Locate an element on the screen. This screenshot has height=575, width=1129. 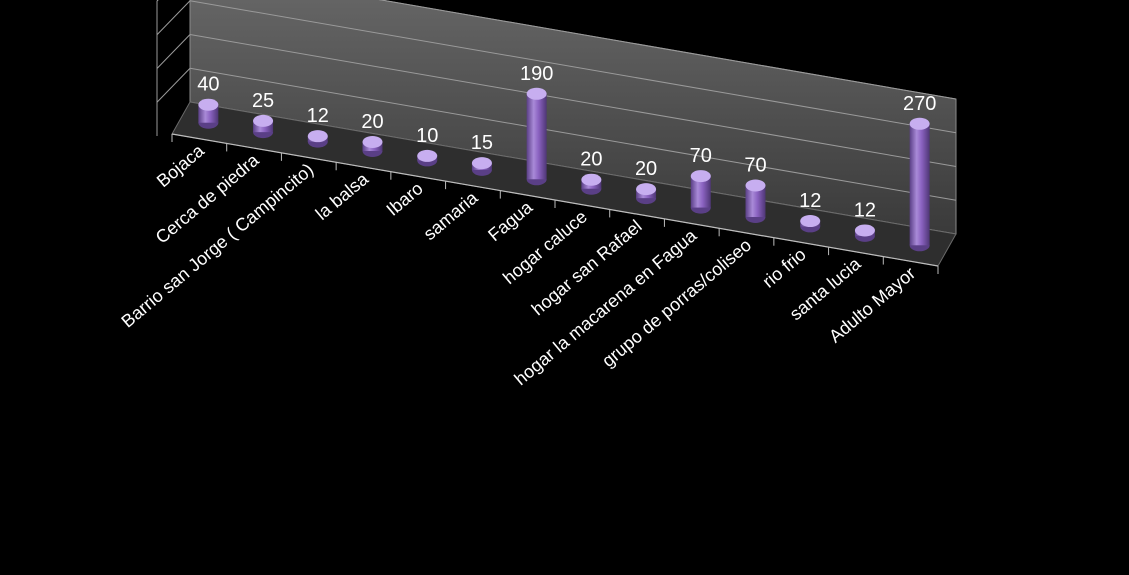
x-tick-label: rio frio is located at coordinates (784, 267).